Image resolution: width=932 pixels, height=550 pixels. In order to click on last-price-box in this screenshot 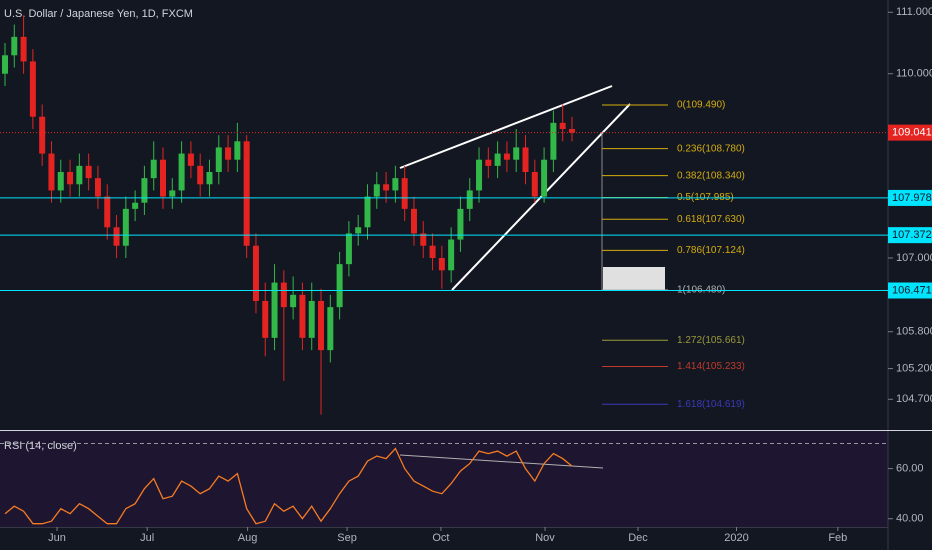, I will do `click(910, 132)`.